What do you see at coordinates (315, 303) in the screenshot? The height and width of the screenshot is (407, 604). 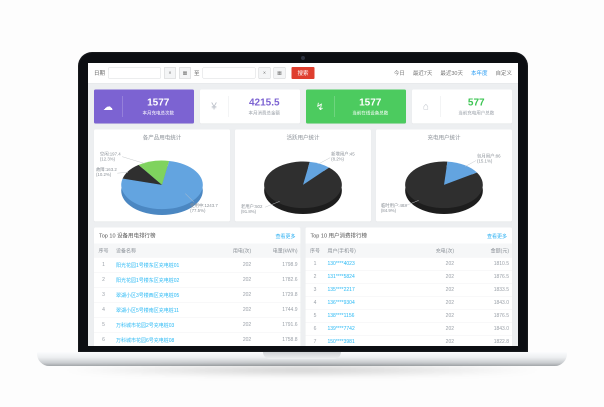 I see `rank-cell: 4` at bounding box center [315, 303].